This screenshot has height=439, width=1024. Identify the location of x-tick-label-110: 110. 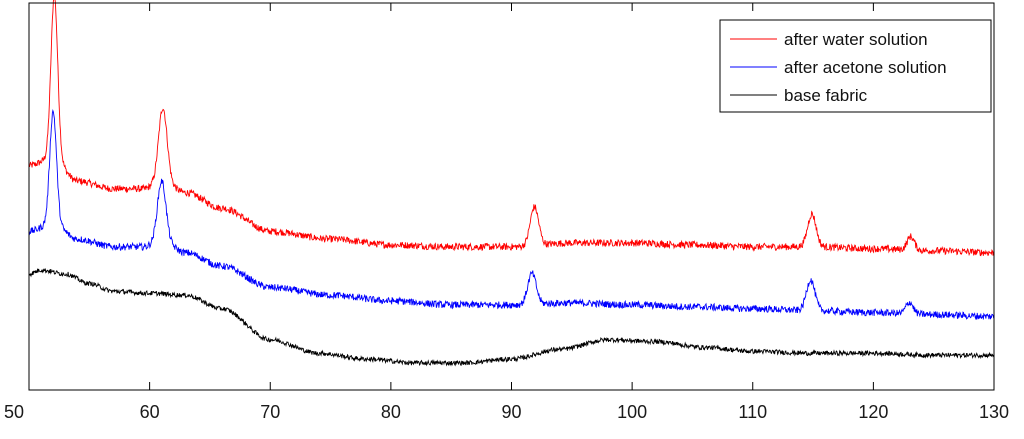
(752, 412).